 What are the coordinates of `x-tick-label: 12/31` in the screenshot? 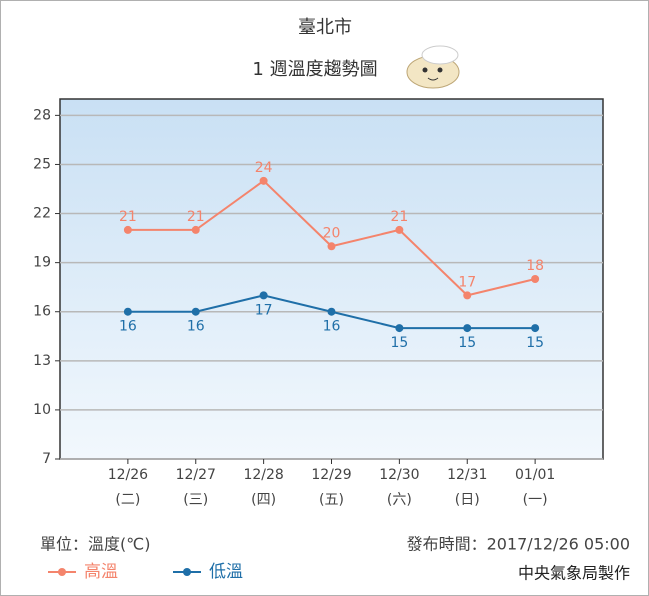 It's located at (467, 475).